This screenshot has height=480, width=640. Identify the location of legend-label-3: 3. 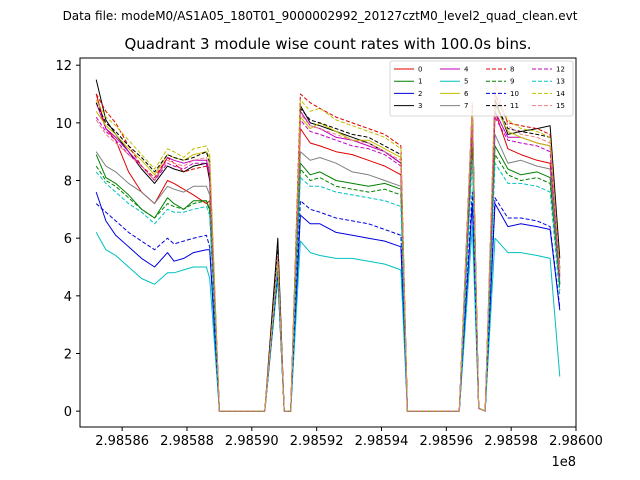
(420, 106).